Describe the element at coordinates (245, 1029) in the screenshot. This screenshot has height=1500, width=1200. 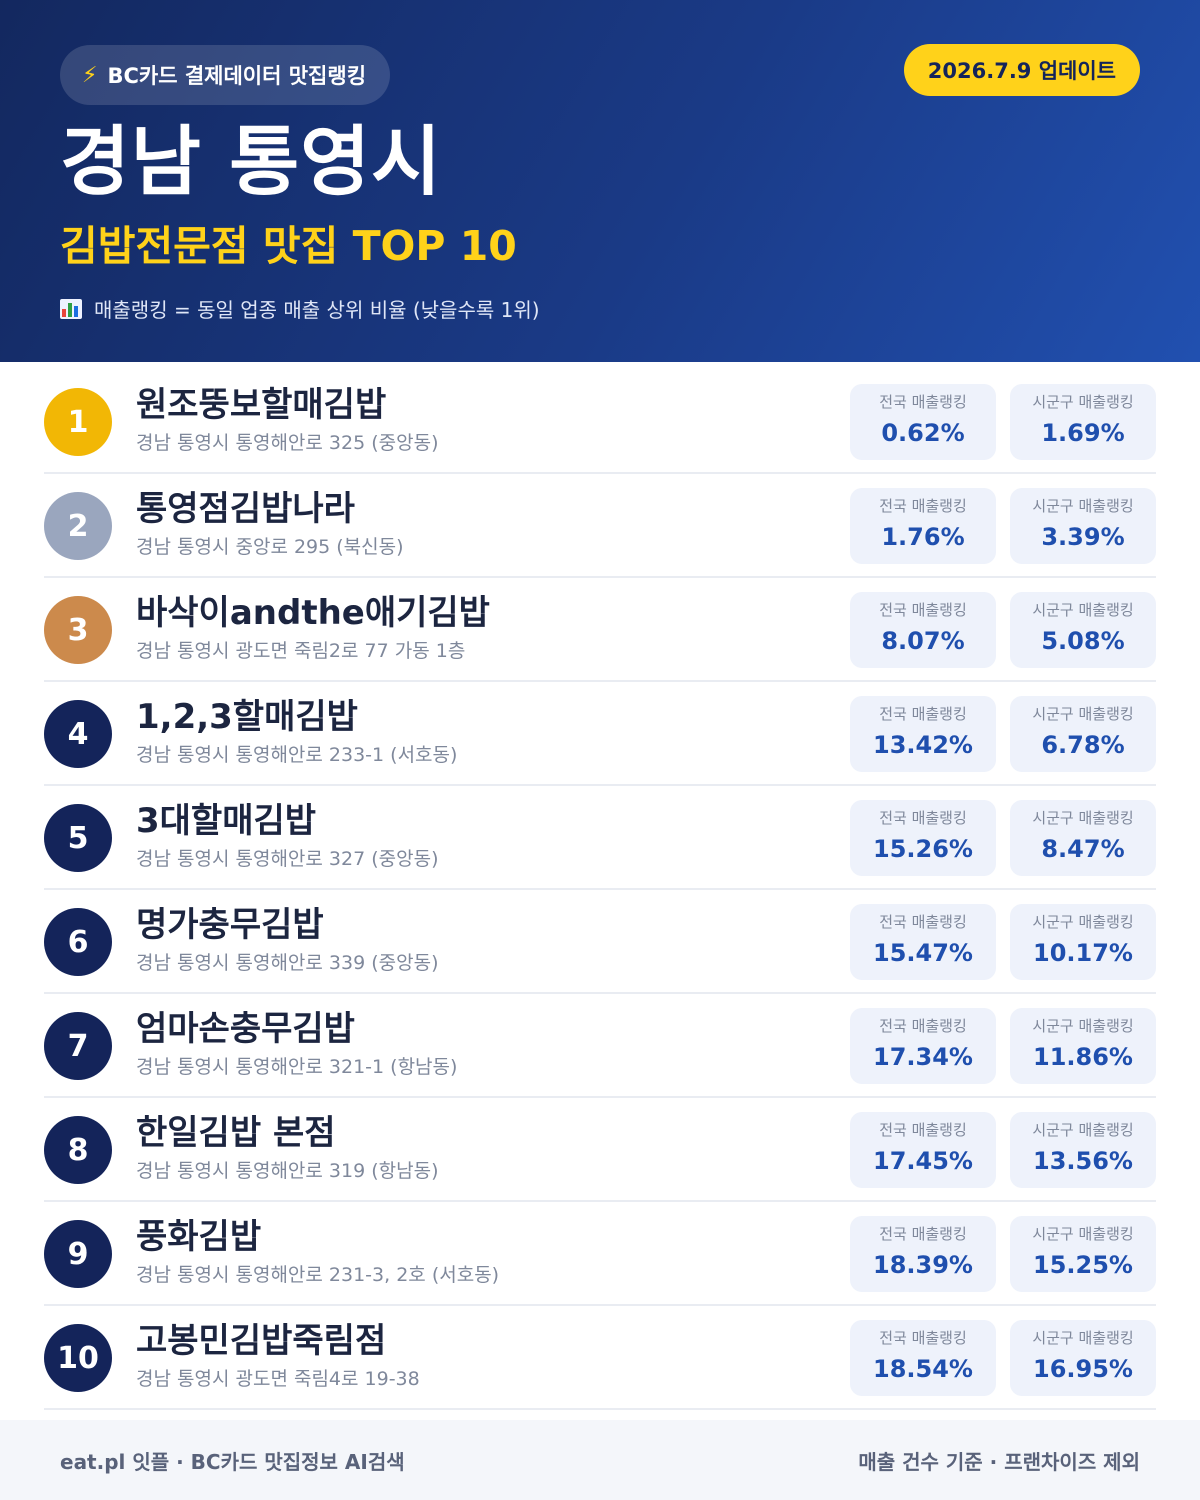
I see `restaurant-name: 엄마손충무김밥` at that location.